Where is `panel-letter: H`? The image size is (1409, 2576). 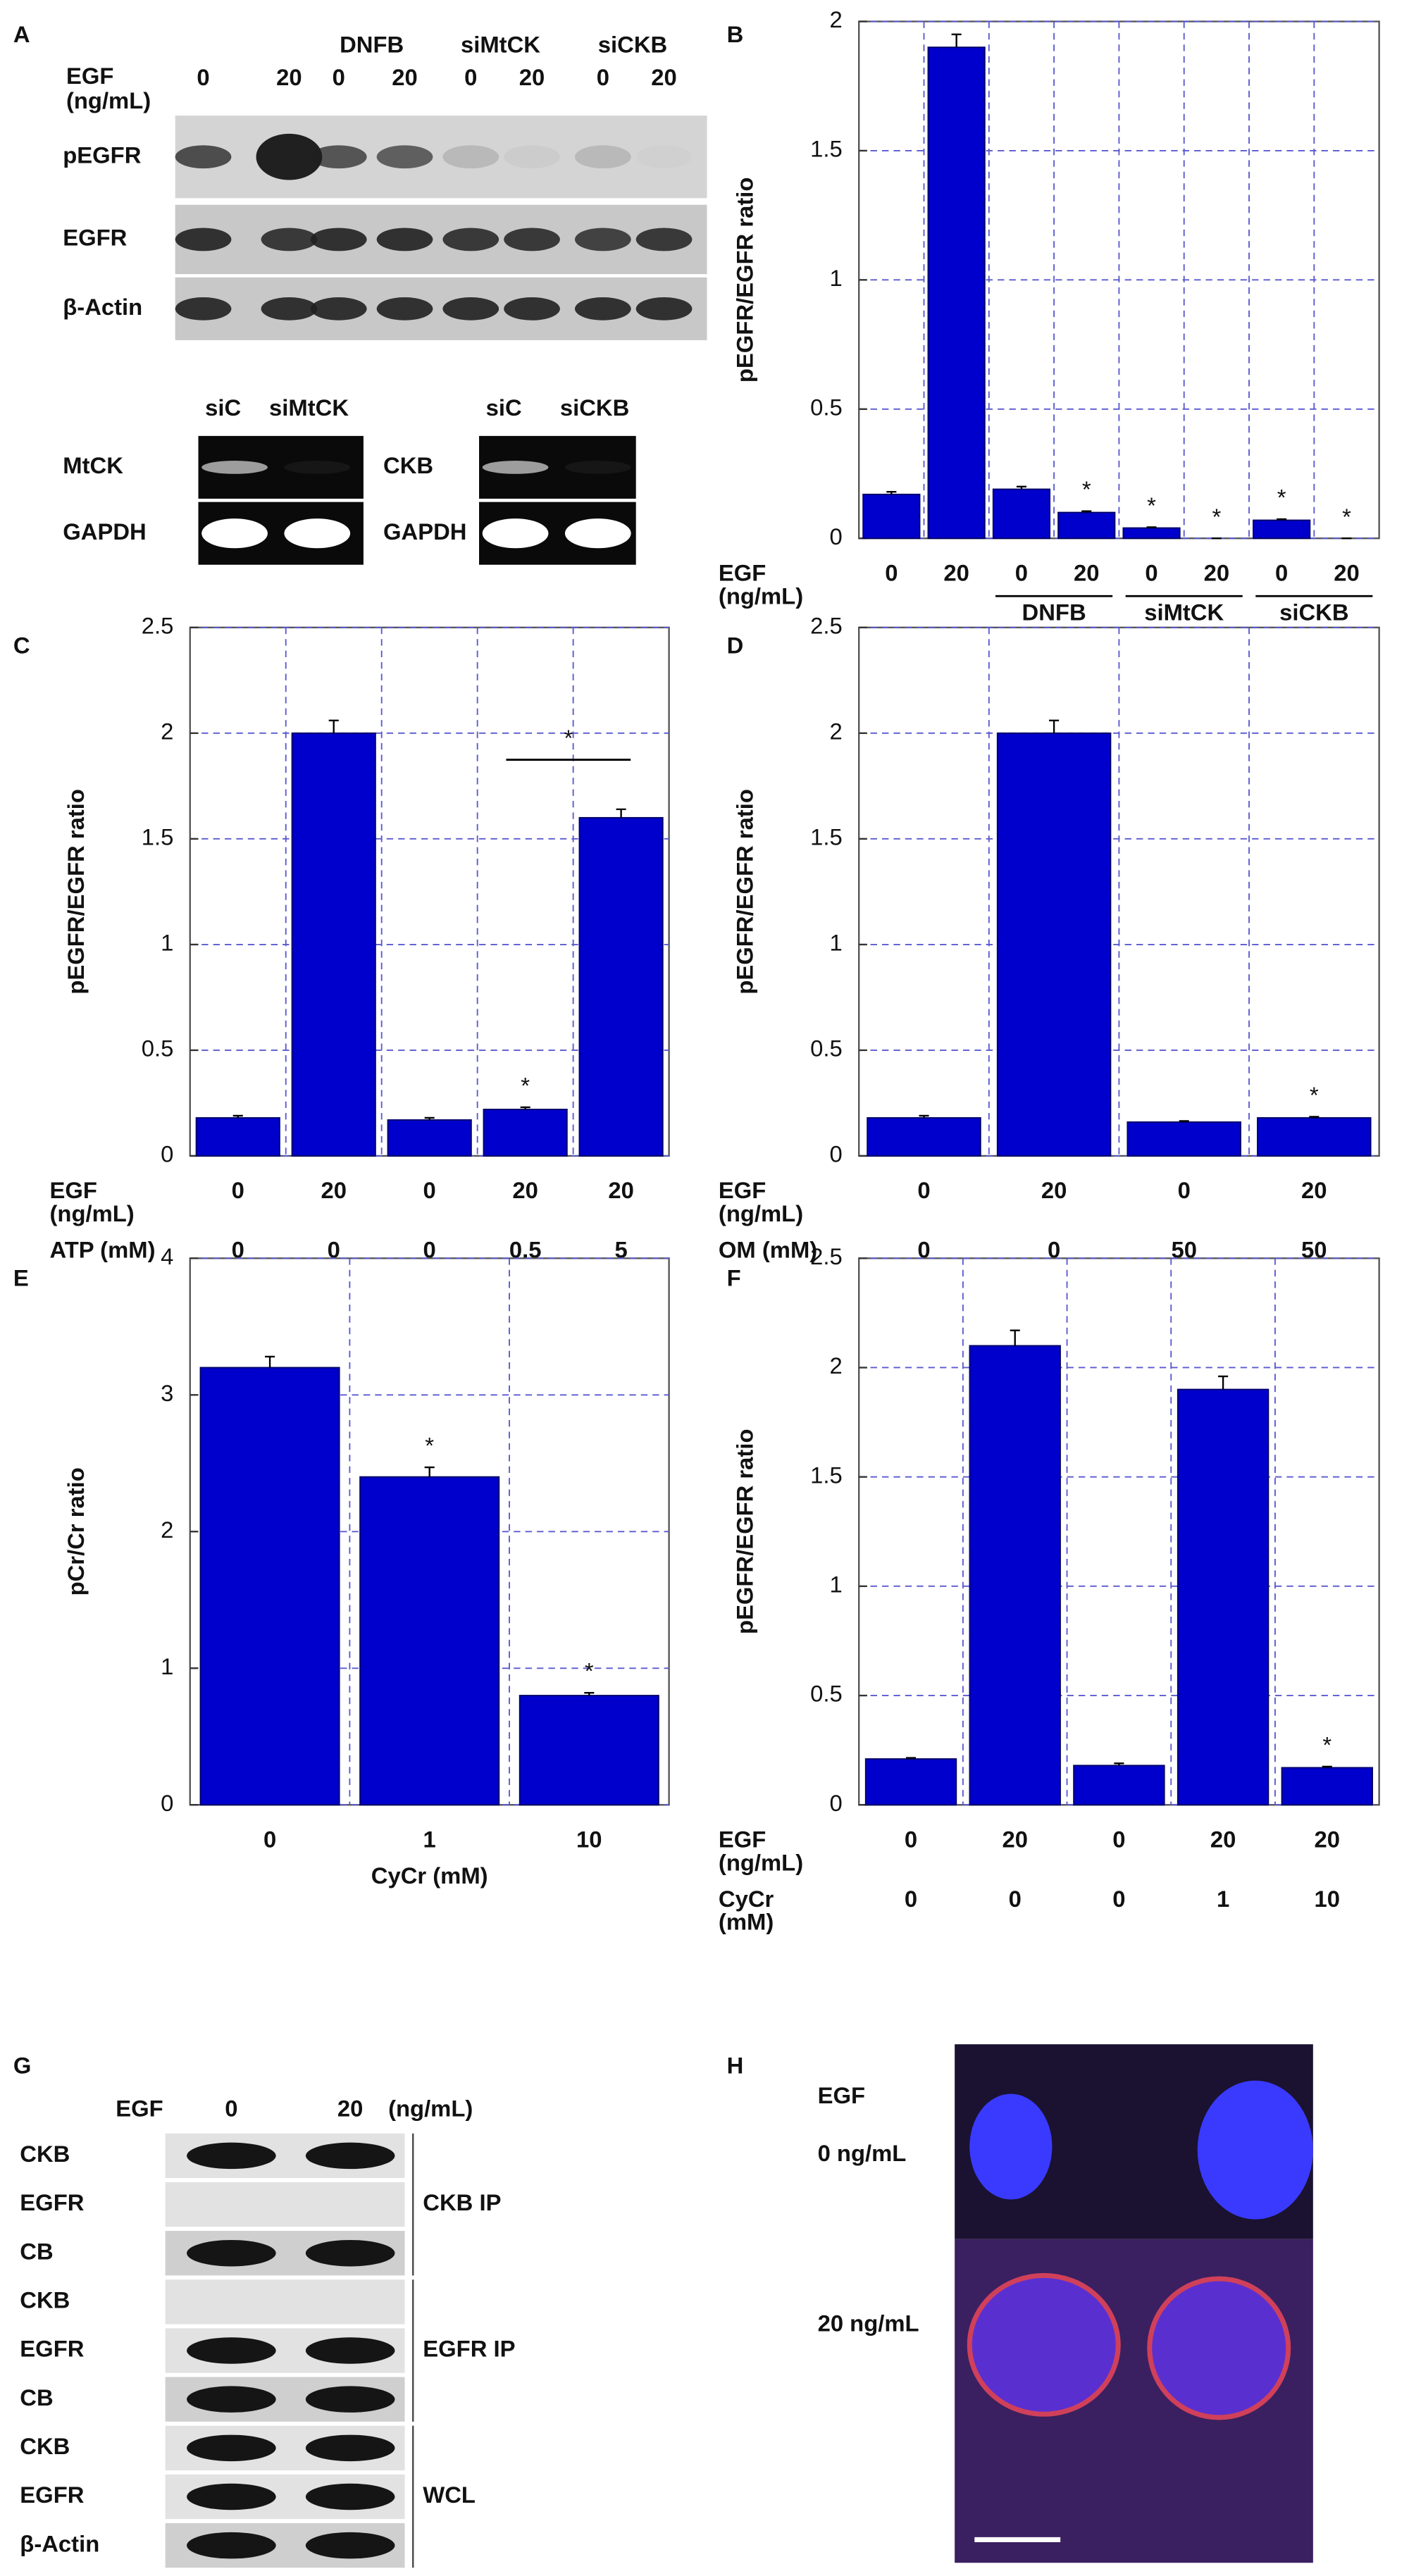
panel-letter: H is located at coordinates (736, 2066).